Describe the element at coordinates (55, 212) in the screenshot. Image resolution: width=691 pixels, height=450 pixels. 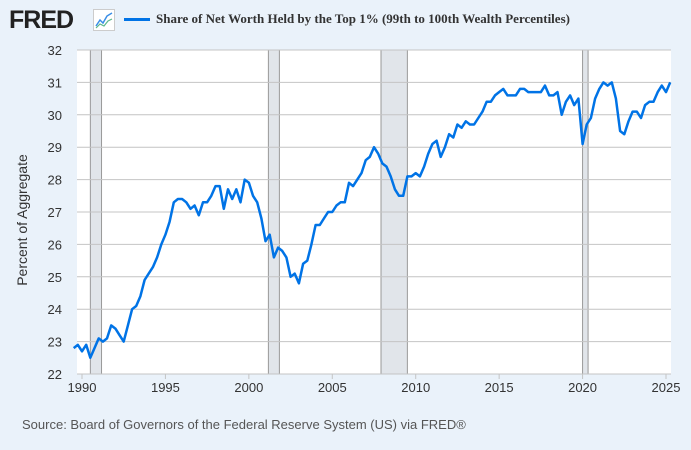
I see `y-tick-label: 27` at that location.